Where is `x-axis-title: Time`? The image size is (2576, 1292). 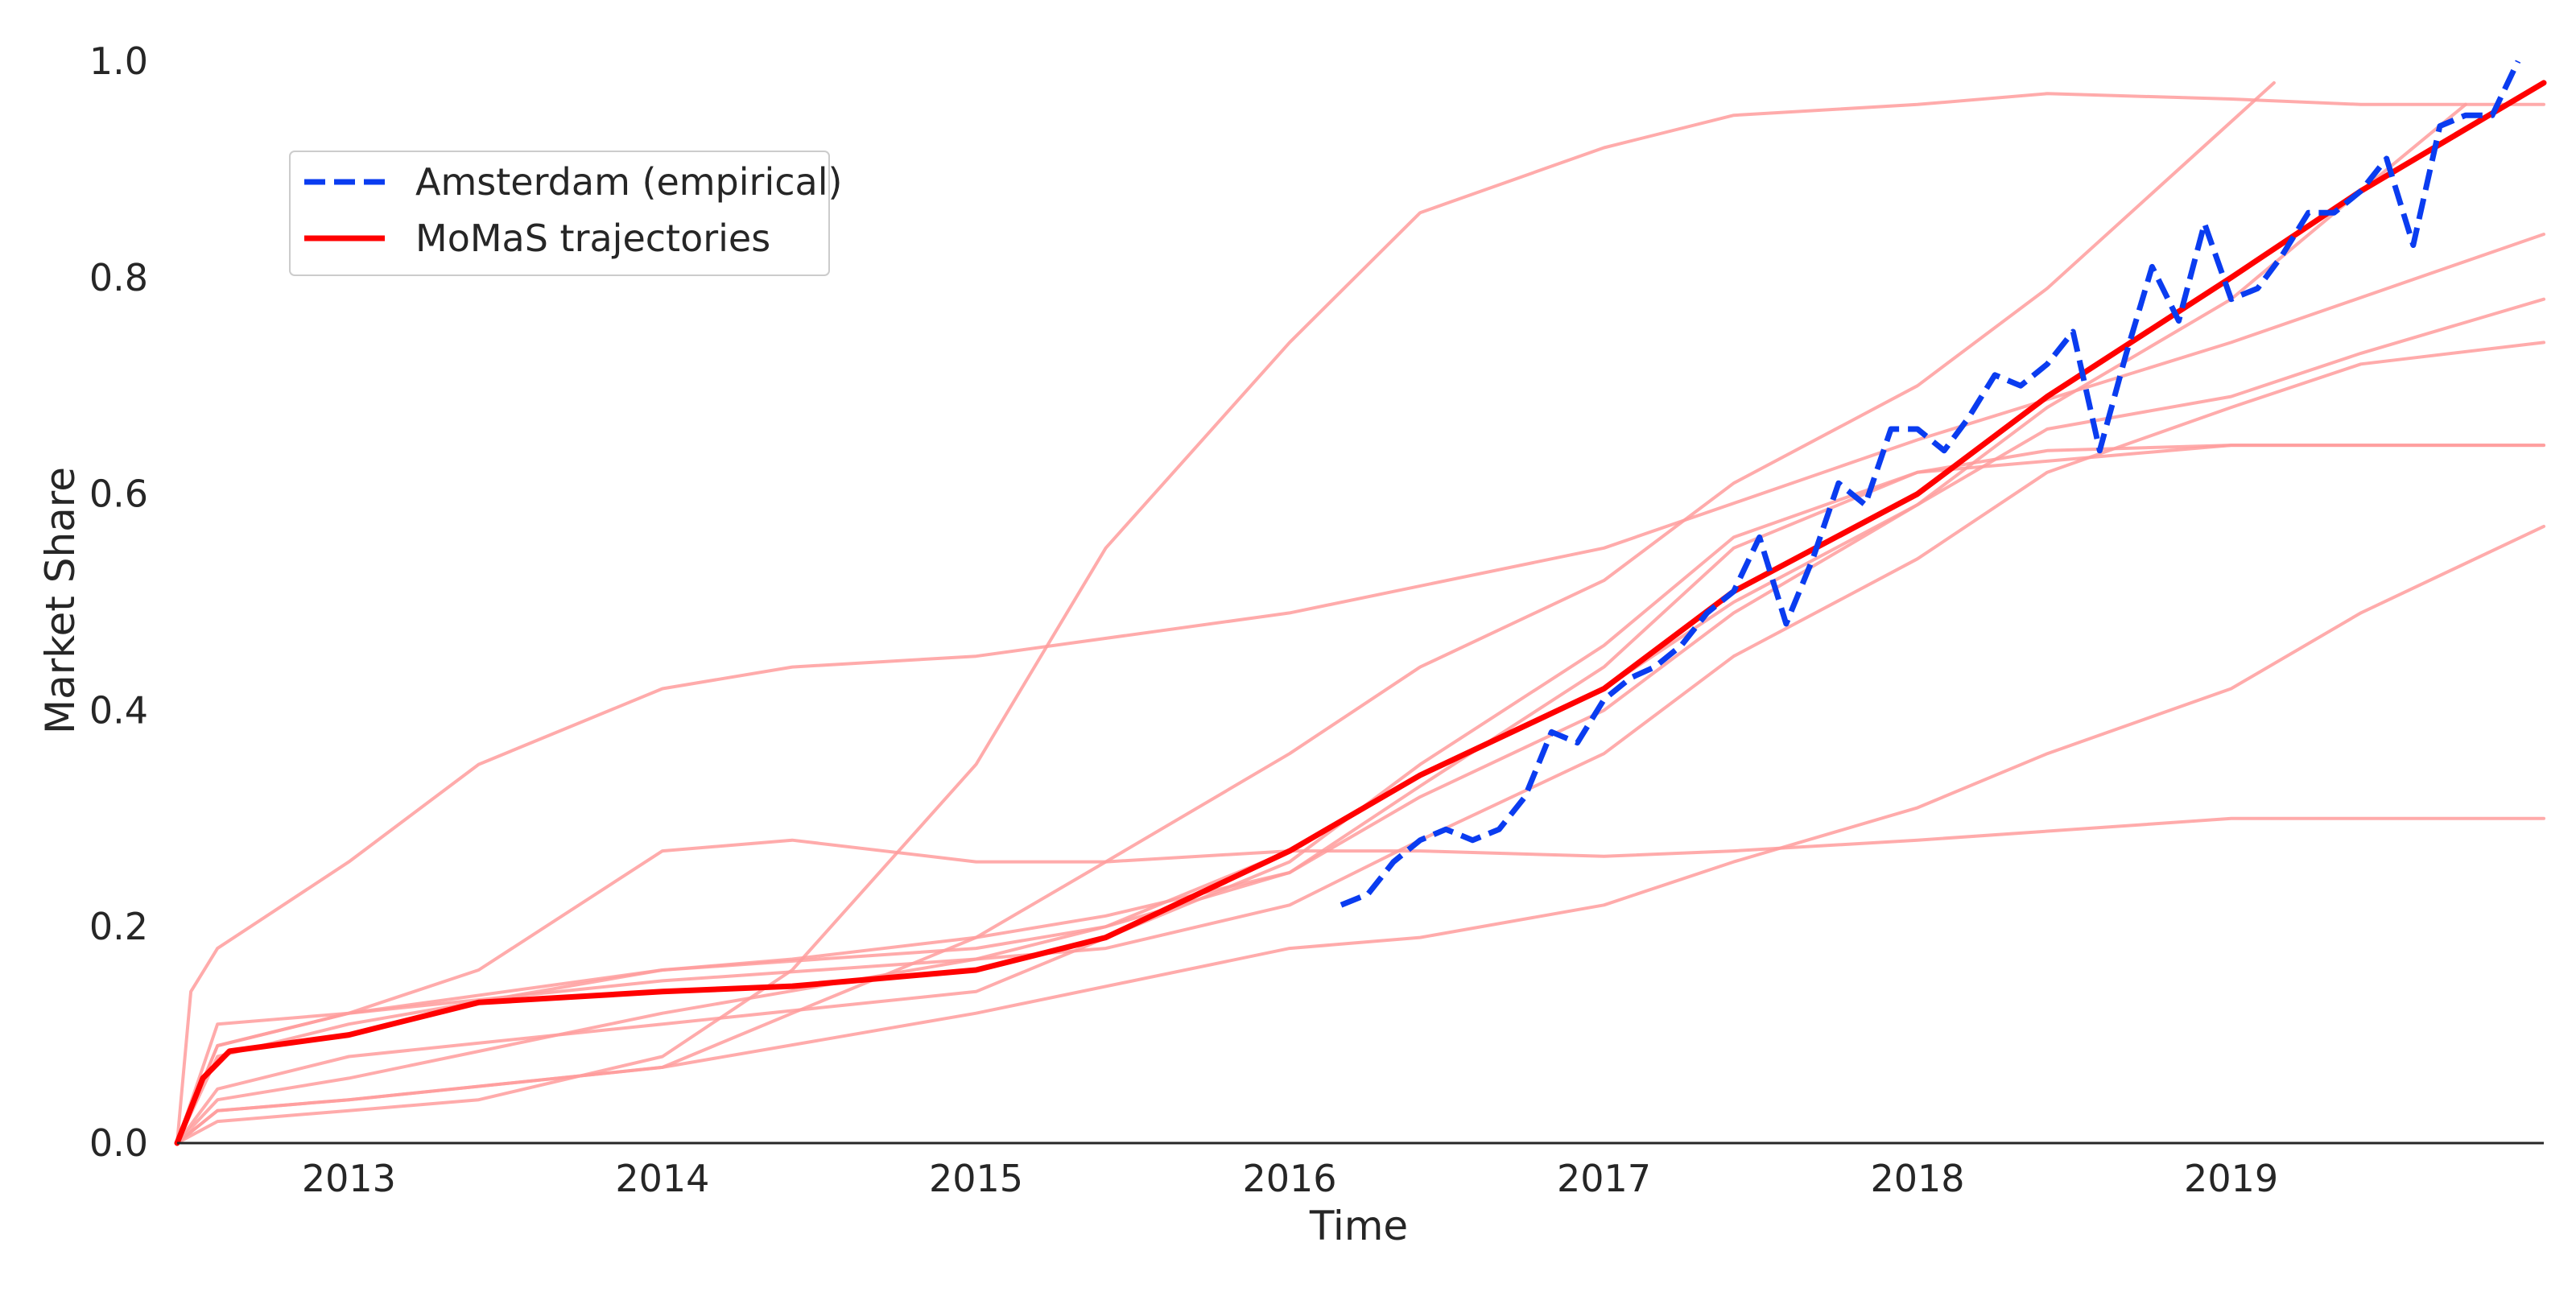 x-axis-title: Time is located at coordinates (1358, 1226).